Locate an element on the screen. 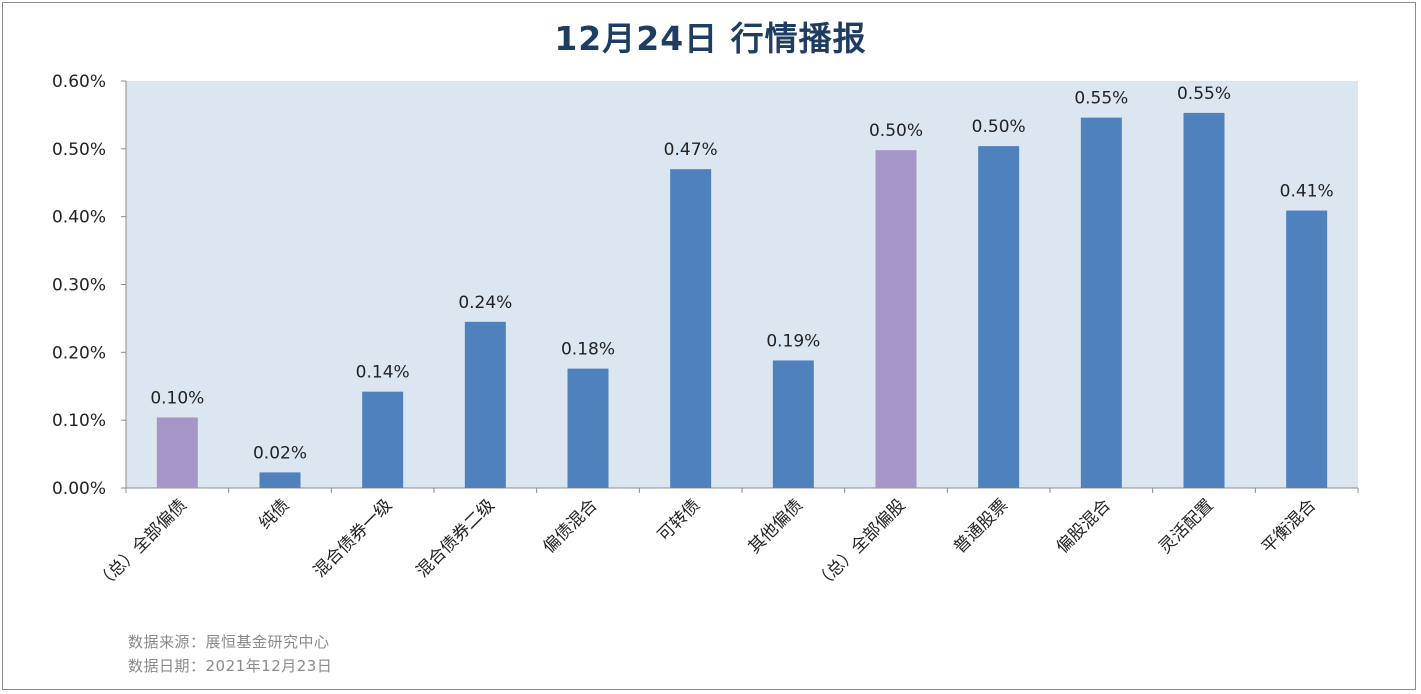 The image size is (1421, 694). data-source-note: 数据来源：展恒基金研究中心 is located at coordinates (229, 642).